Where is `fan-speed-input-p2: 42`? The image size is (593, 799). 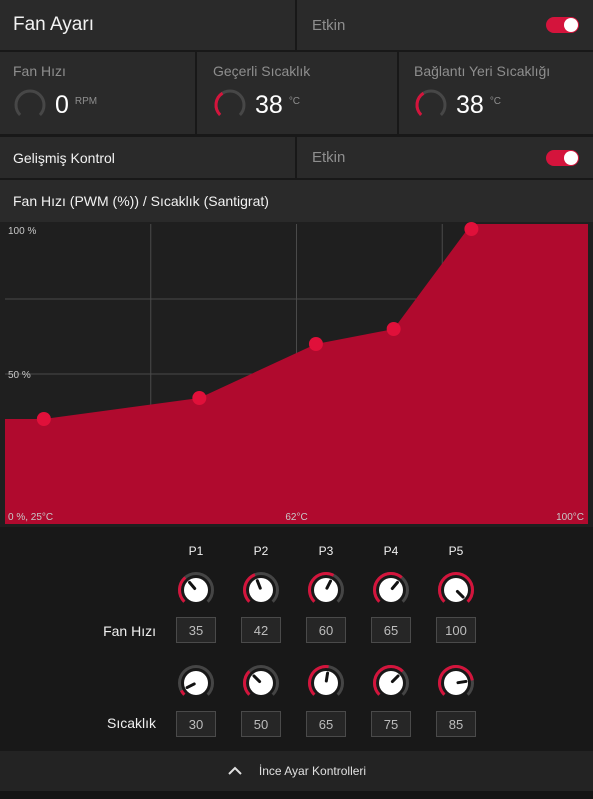 fan-speed-input-p2: 42 is located at coordinates (261, 630).